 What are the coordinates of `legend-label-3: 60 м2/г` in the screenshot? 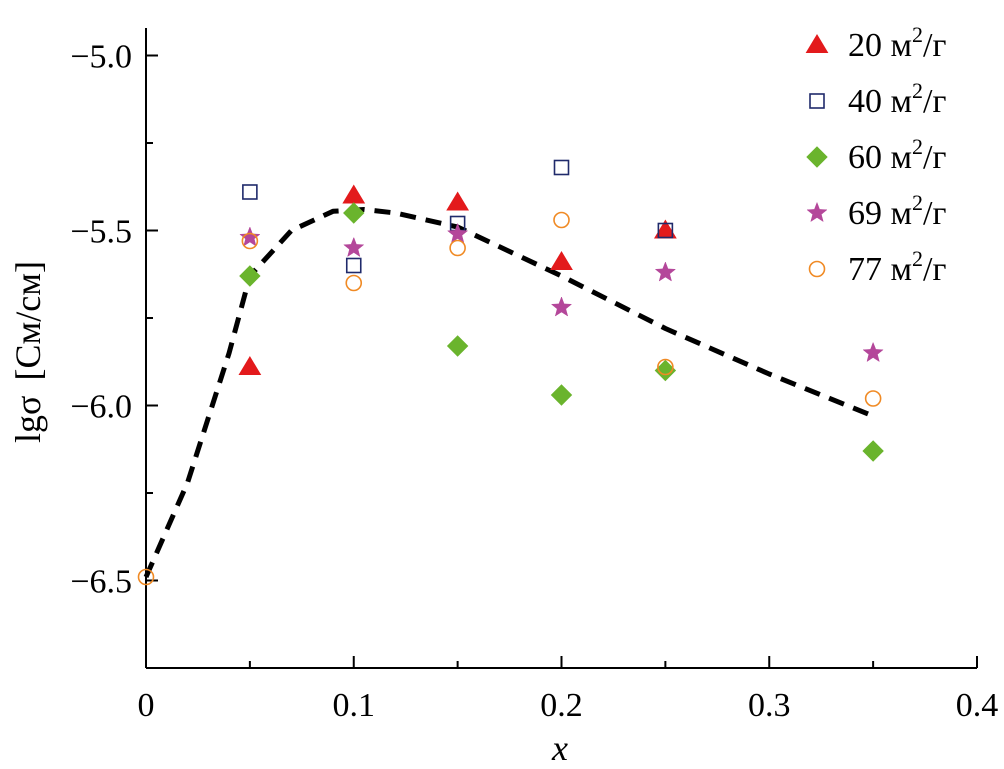 It's located at (897, 155).